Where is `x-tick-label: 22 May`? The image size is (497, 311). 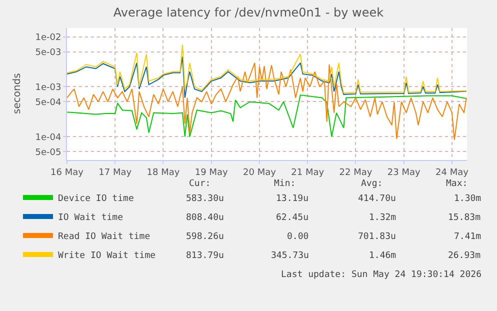 x-tick-label: 22 May is located at coordinates (356, 173).